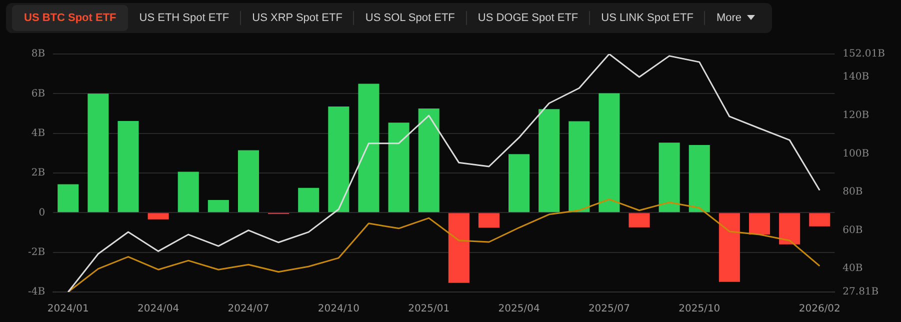 This screenshot has width=901, height=322. I want to click on y2-tick-label: 140B, so click(856, 77).